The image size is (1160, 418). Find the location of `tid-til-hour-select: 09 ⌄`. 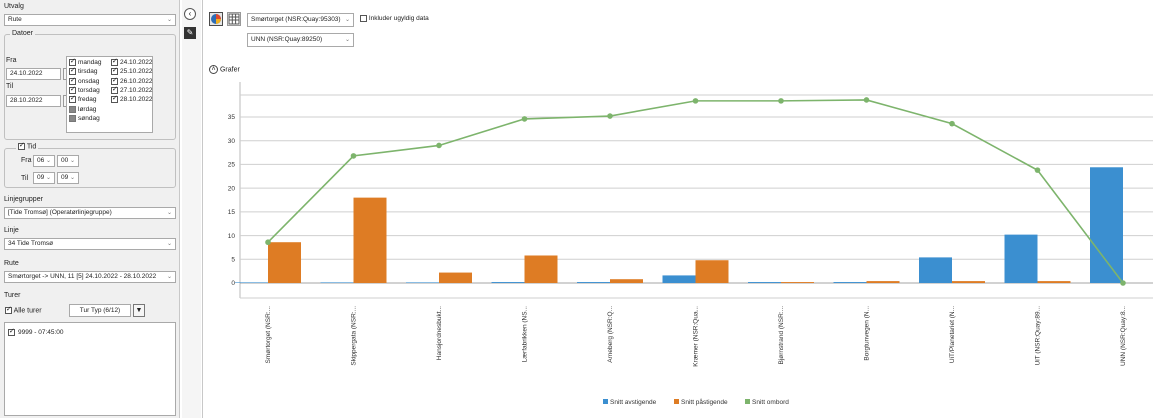

tid-til-hour-select: 09 ⌄ is located at coordinates (44, 178).